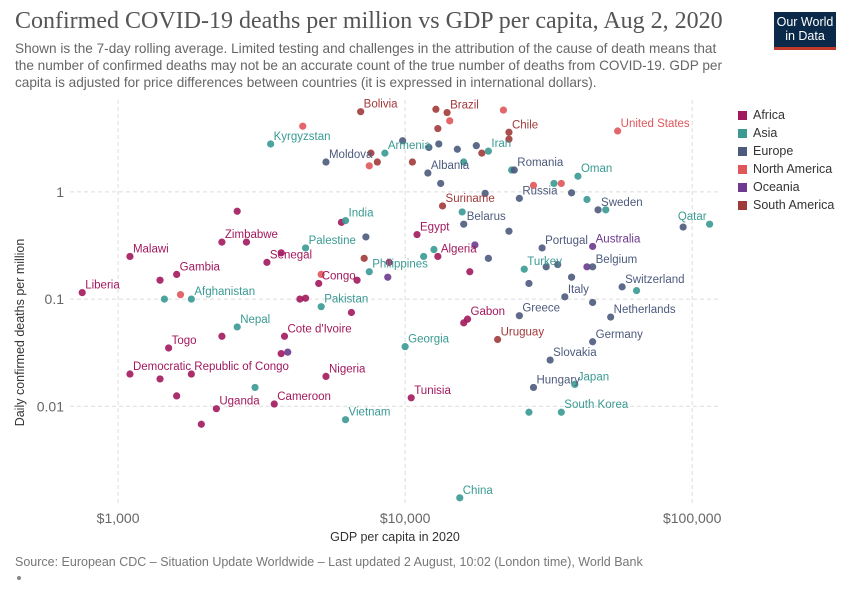 The height and width of the screenshot is (600, 850). What do you see at coordinates (332, 241) in the screenshot?
I see `point-label: Palestine` at bounding box center [332, 241].